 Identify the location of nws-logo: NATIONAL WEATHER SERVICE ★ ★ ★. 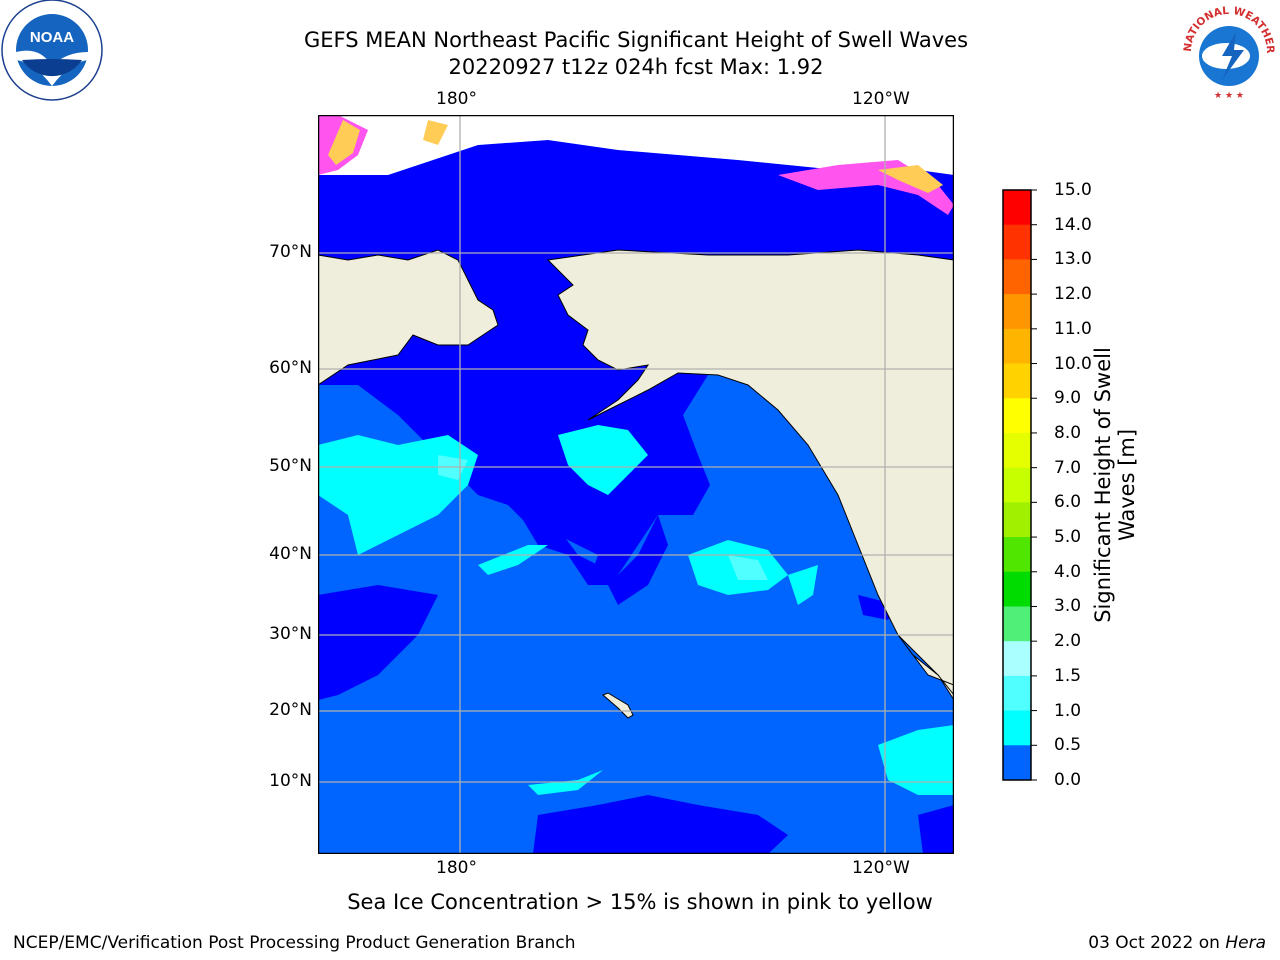
(1227, 51).